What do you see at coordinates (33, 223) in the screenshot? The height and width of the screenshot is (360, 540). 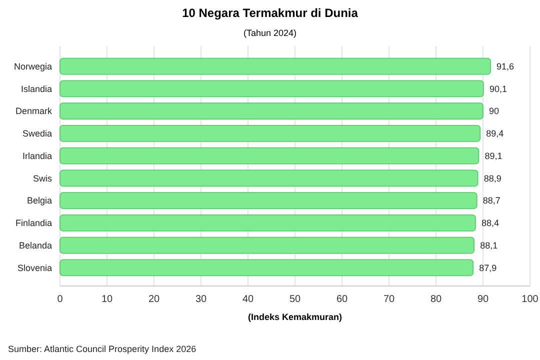 I see `y-tick-label: Finlandia` at bounding box center [33, 223].